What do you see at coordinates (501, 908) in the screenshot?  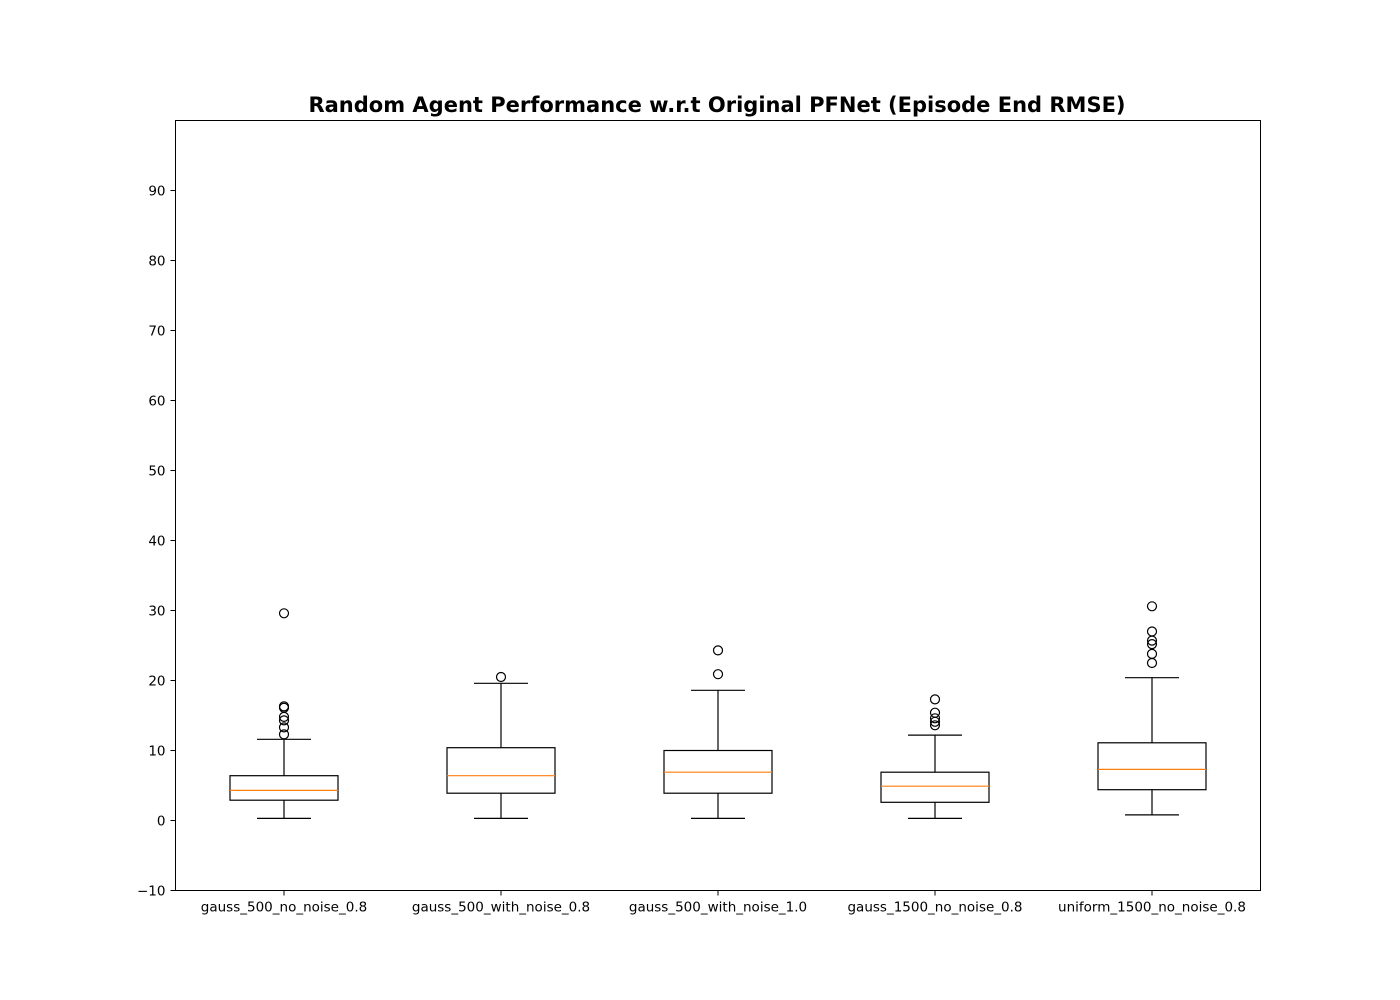 I see `x-tick-label: gauss_500_with_noise_0.8` at bounding box center [501, 908].